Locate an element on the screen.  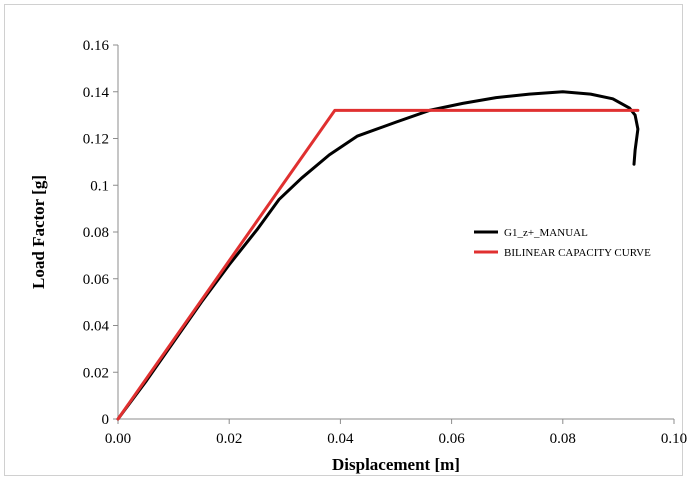
y-tick-label: 0 is located at coordinates (106, 420).